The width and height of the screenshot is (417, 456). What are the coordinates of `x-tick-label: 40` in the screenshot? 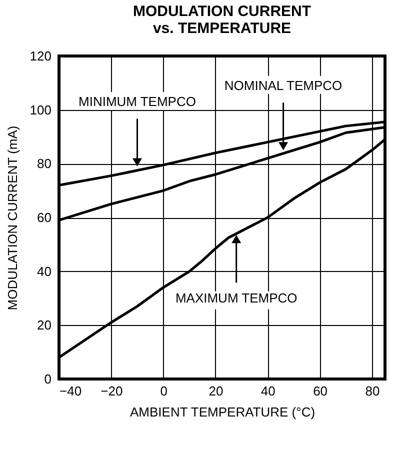 It's located at (268, 391).